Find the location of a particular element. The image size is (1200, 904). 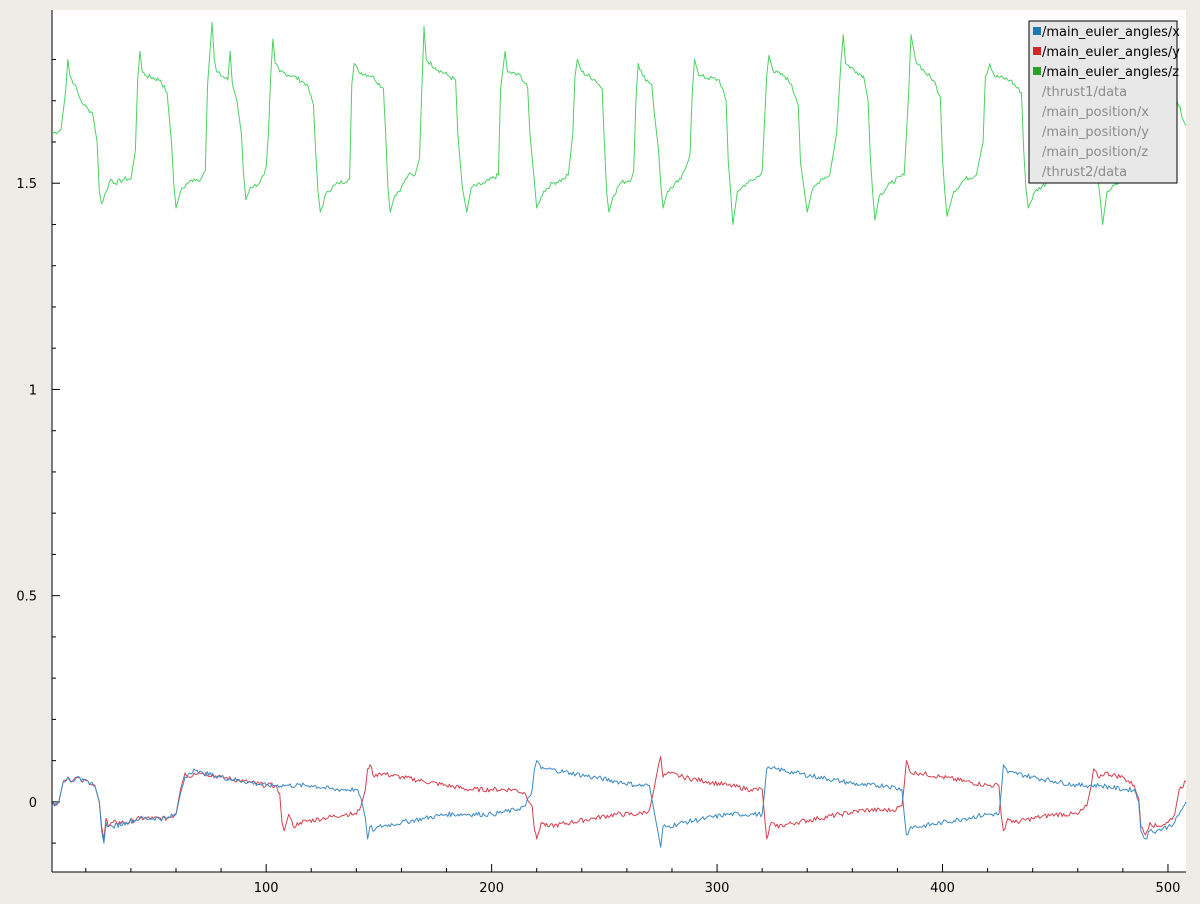

y-tick-label: 0.5 is located at coordinates (26, 597).